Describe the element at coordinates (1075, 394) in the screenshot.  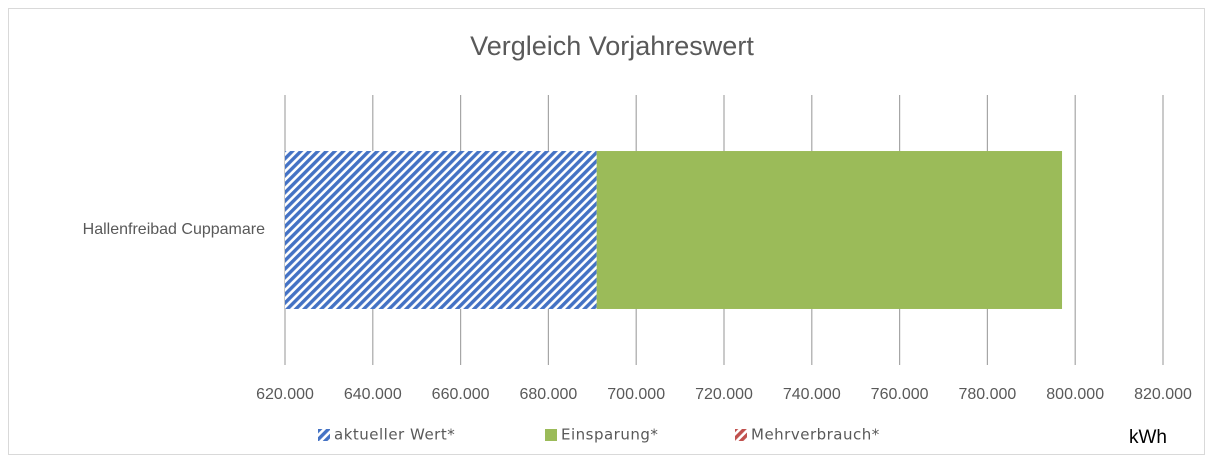
I see `x-tick-label: 800.000` at that location.